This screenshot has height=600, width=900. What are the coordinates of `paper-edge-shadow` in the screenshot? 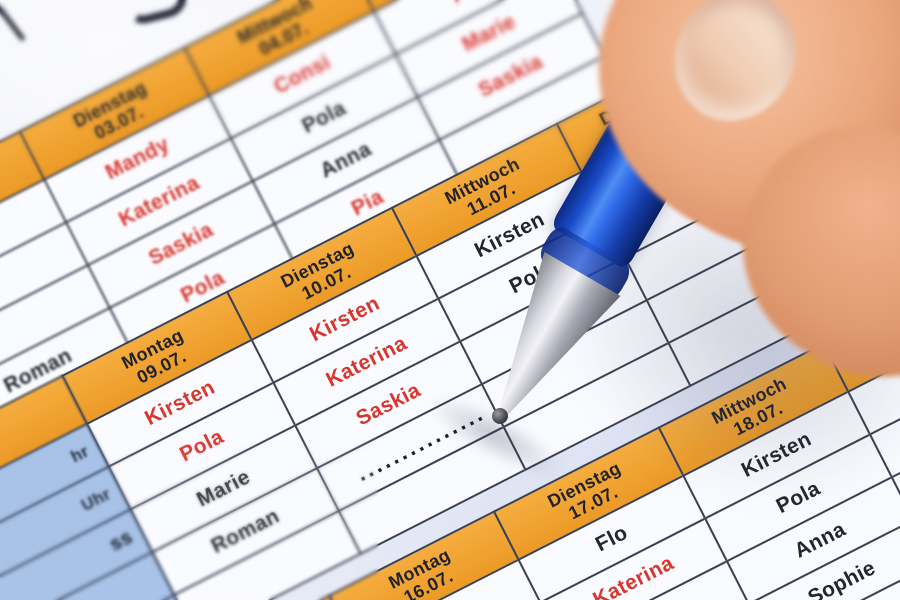 It's located at (13, 21).